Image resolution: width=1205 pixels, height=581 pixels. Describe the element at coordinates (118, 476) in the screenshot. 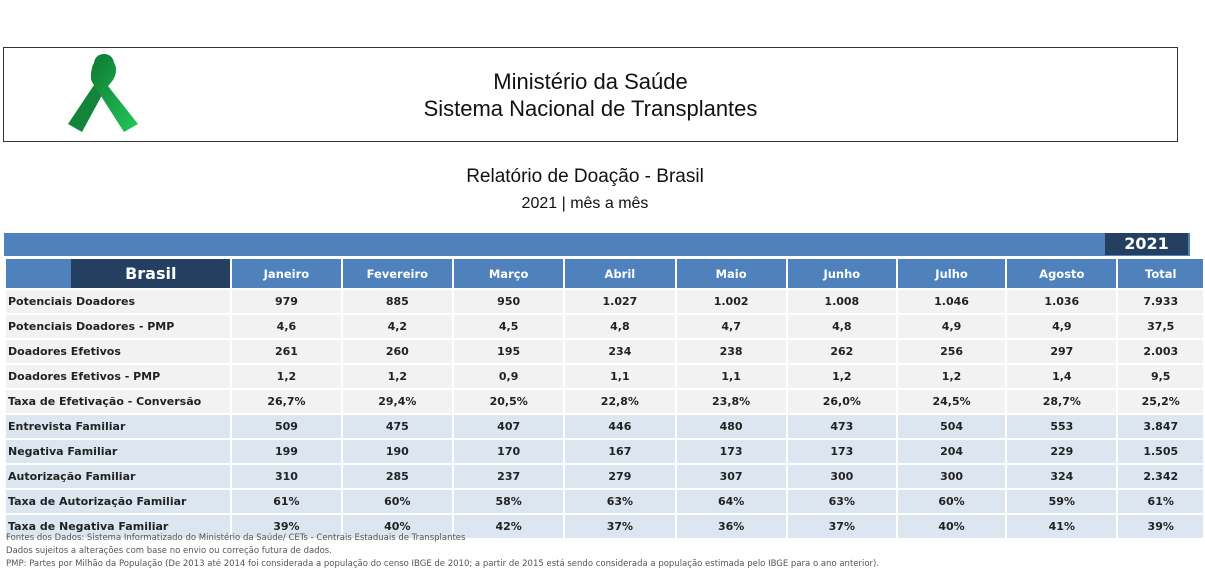

I see `row-label: Autorização Familiar` at that location.